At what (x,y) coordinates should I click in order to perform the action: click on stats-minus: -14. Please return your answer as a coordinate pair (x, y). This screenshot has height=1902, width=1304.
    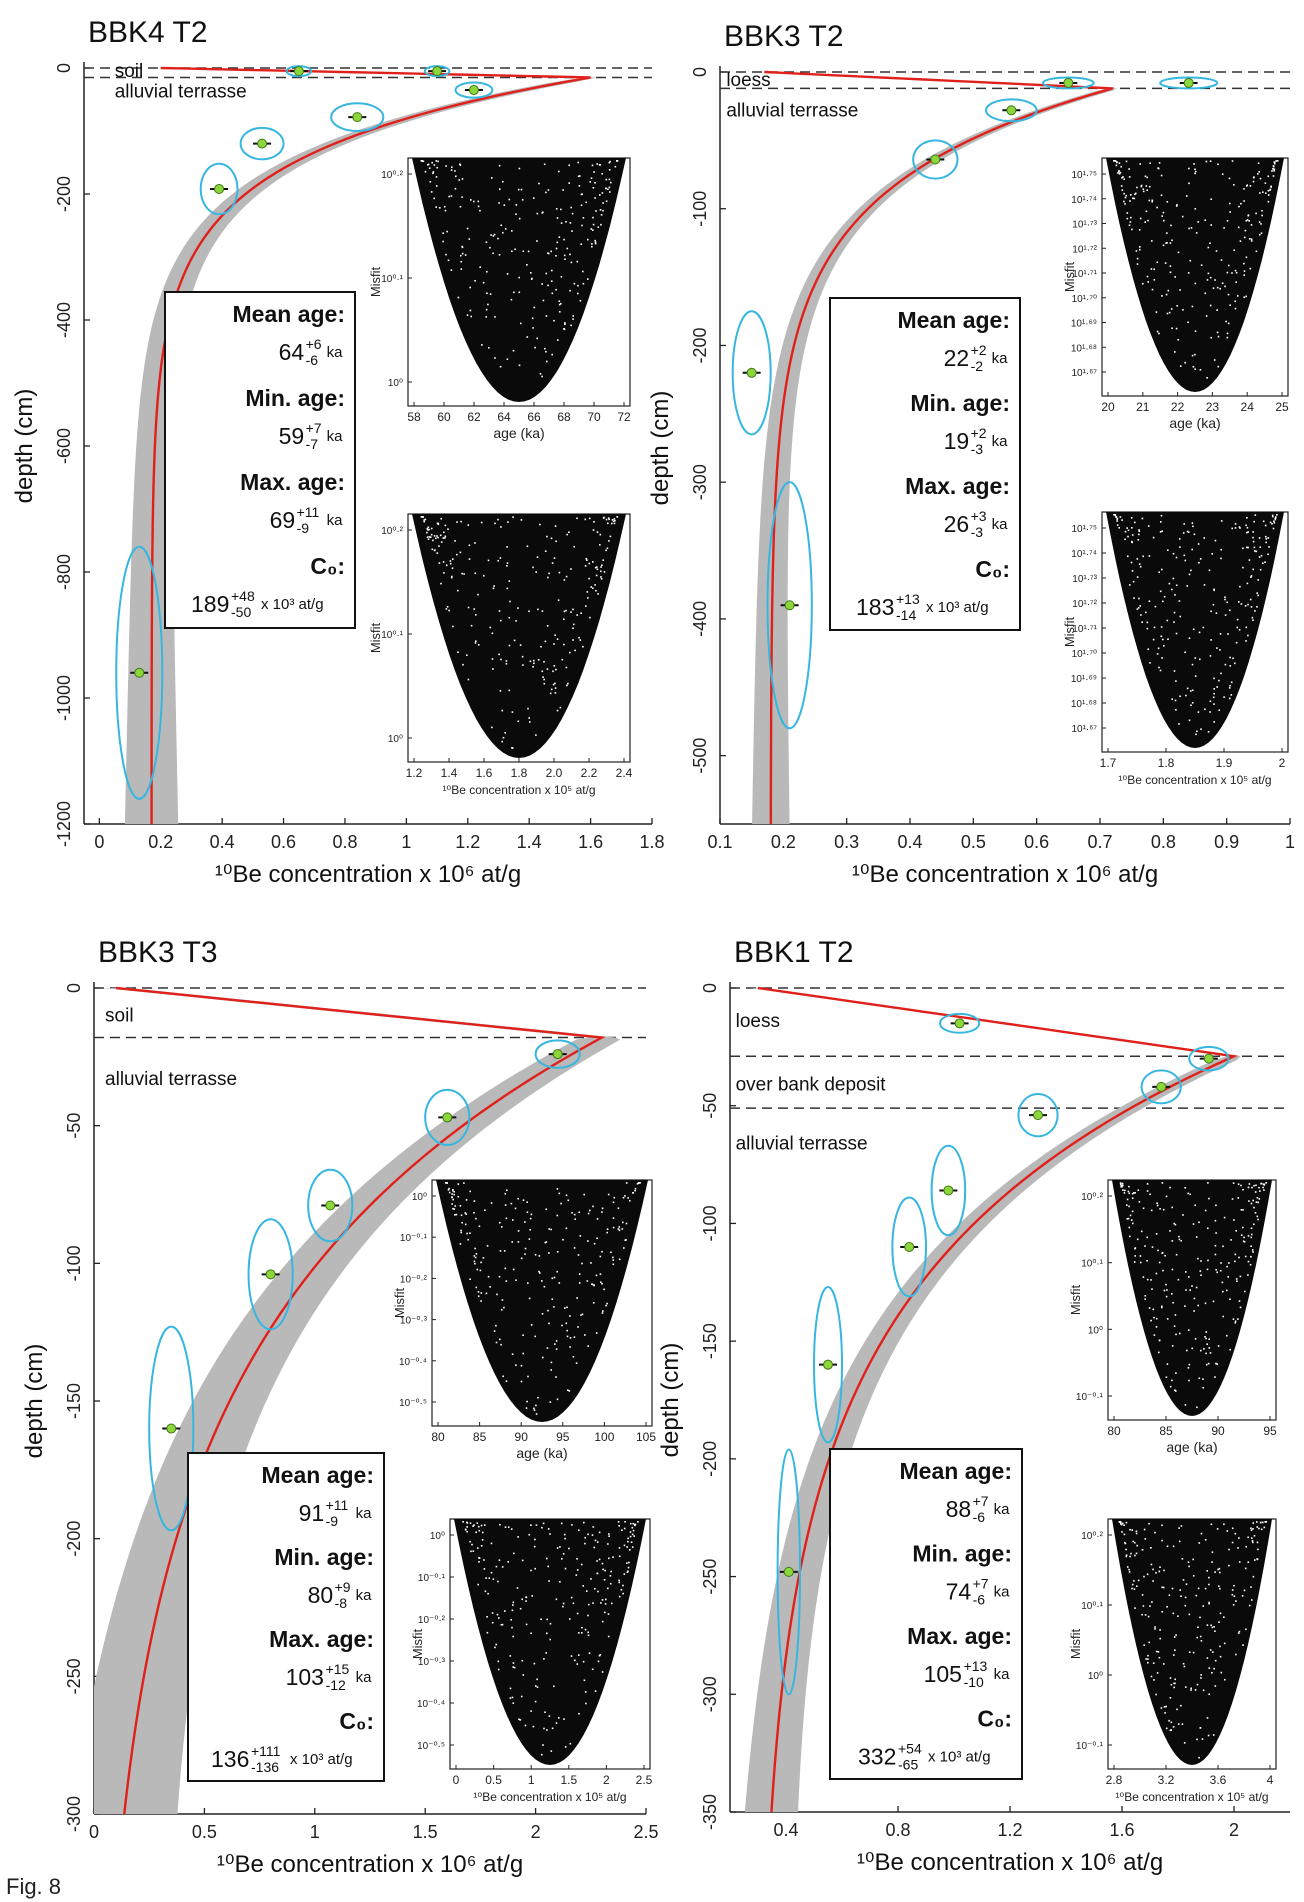
    Looking at the image, I should click on (906, 615).